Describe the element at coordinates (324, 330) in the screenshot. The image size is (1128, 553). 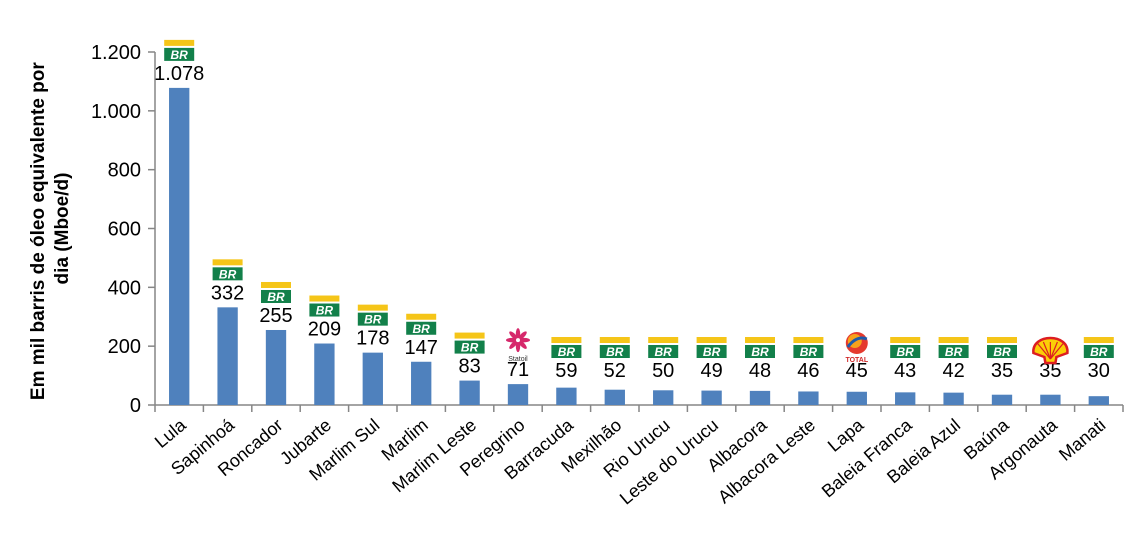
I see `value-label-4: 209` at that location.